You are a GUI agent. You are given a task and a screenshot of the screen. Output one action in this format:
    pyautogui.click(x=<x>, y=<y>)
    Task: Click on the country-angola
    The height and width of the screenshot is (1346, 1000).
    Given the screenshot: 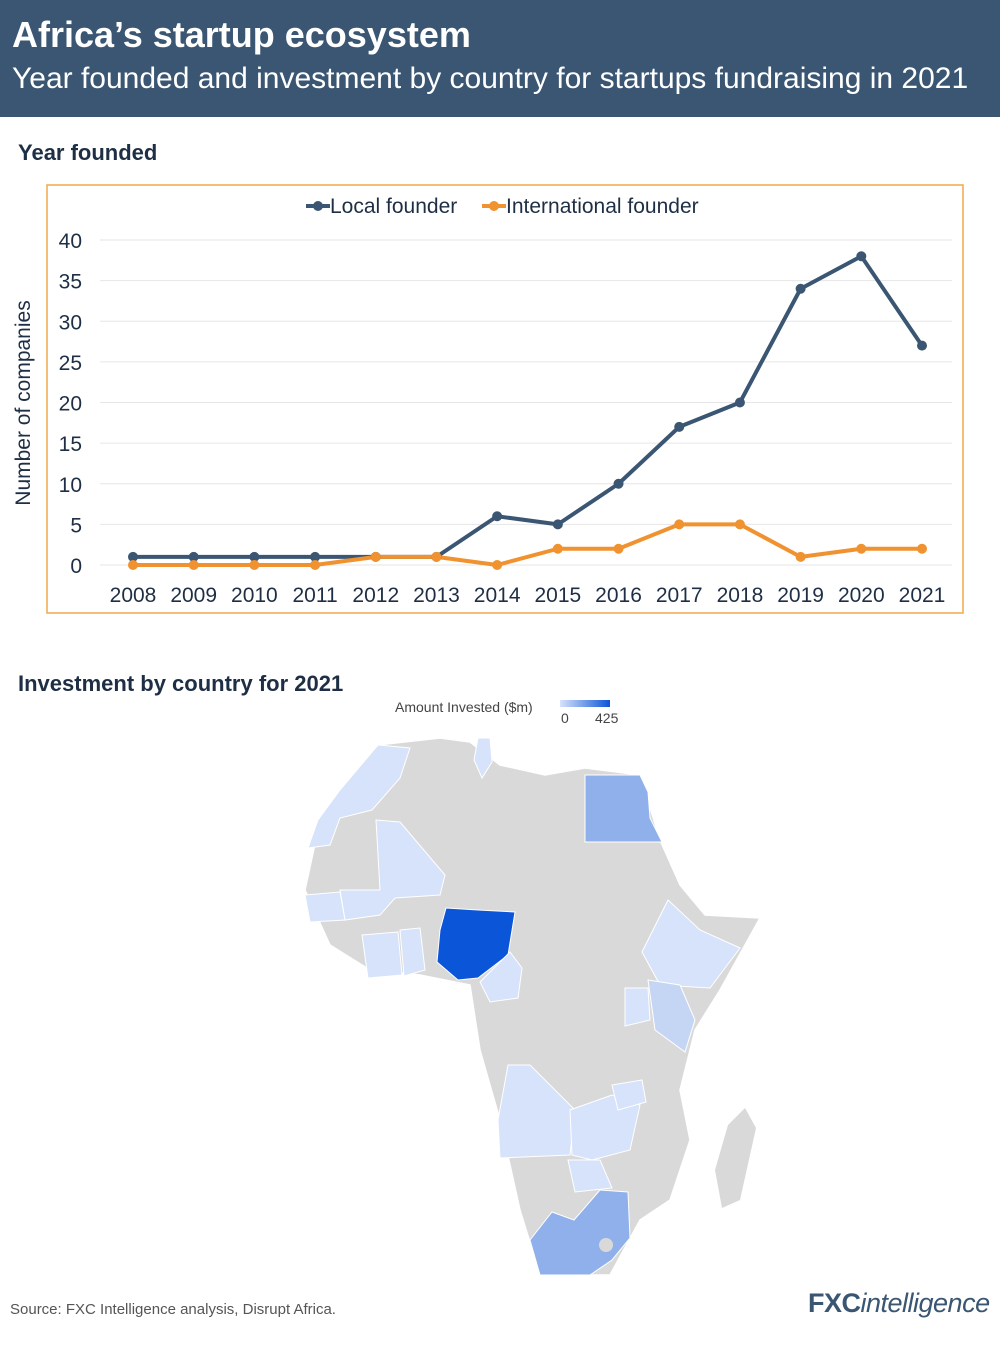 What is the action you would take?
    pyautogui.click(x=536, y=1111)
    